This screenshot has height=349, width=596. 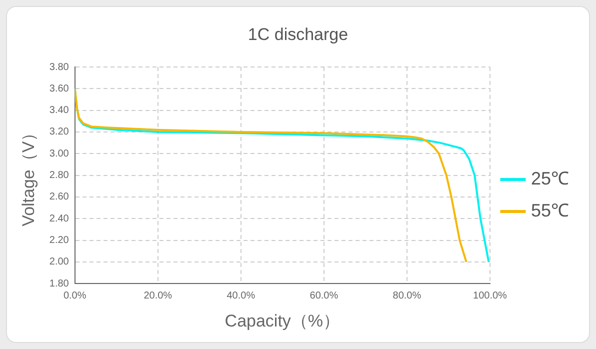 What do you see at coordinates (282, 320) in the screenshot?
I see `x-axis-title: Capacity（%）` at bounding box center [282, 320].